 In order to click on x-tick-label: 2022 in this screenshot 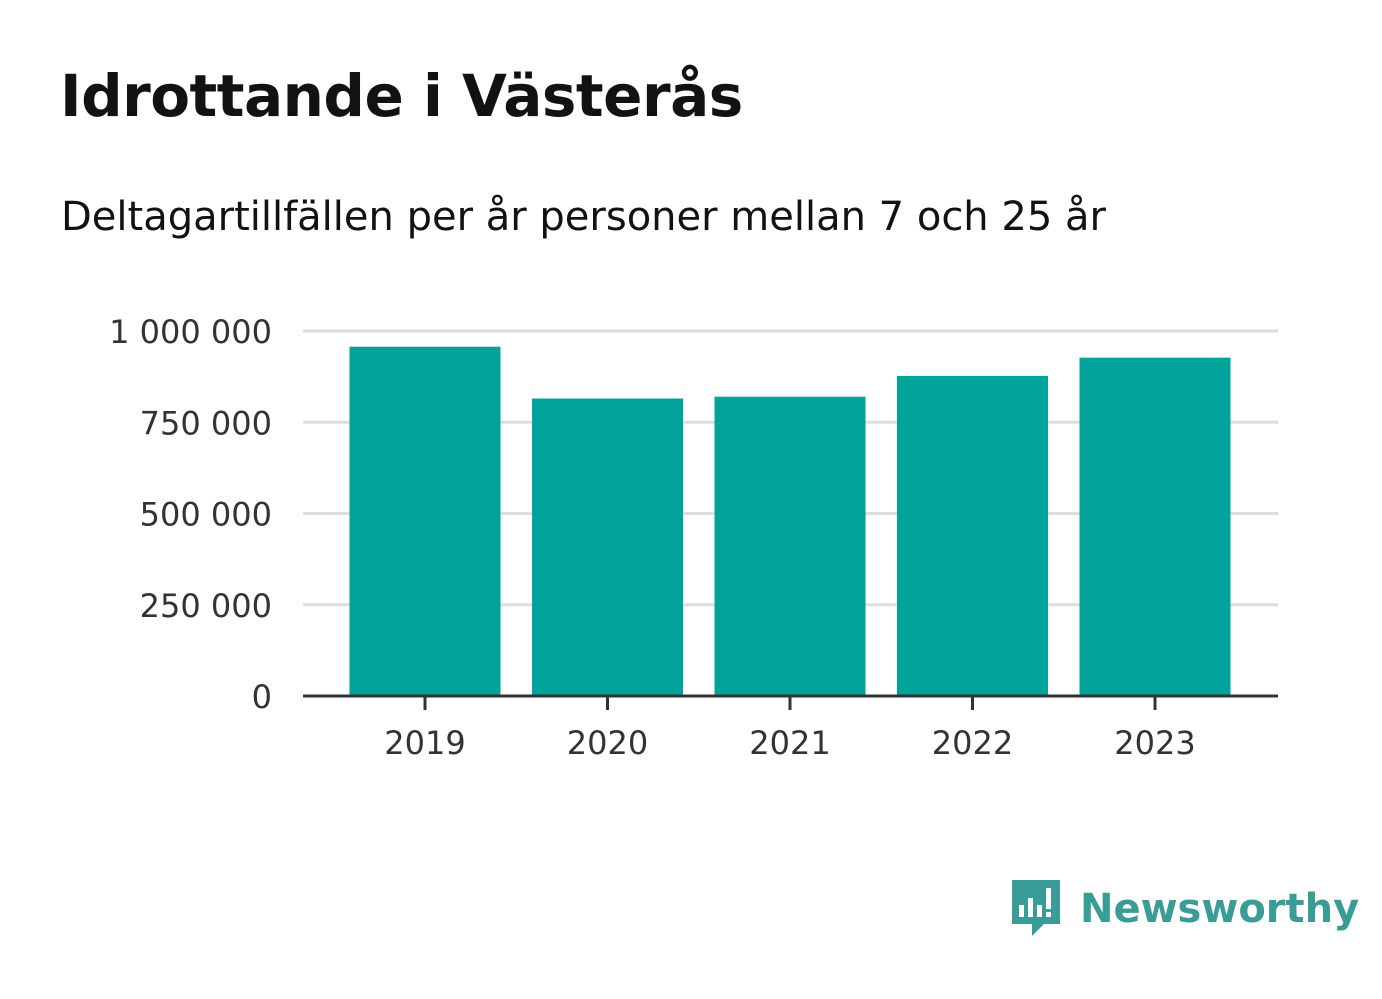, I will do `click(972, 743)`.